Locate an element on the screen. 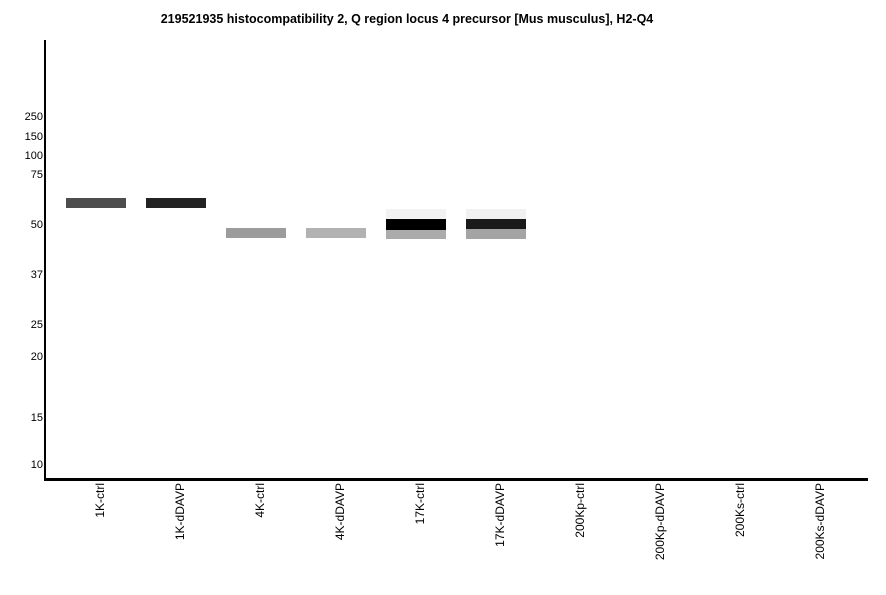  mw-marker-label: 150 is located at coordinates (33, 137).